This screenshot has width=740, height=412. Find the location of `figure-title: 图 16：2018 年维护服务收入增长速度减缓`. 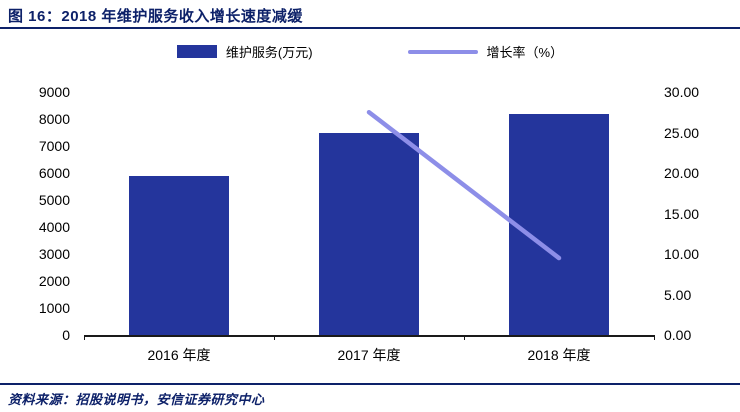

figure-title: 图 16：2018 年维护服务收入增长速度减缓 is located at coordinates (155, 16).